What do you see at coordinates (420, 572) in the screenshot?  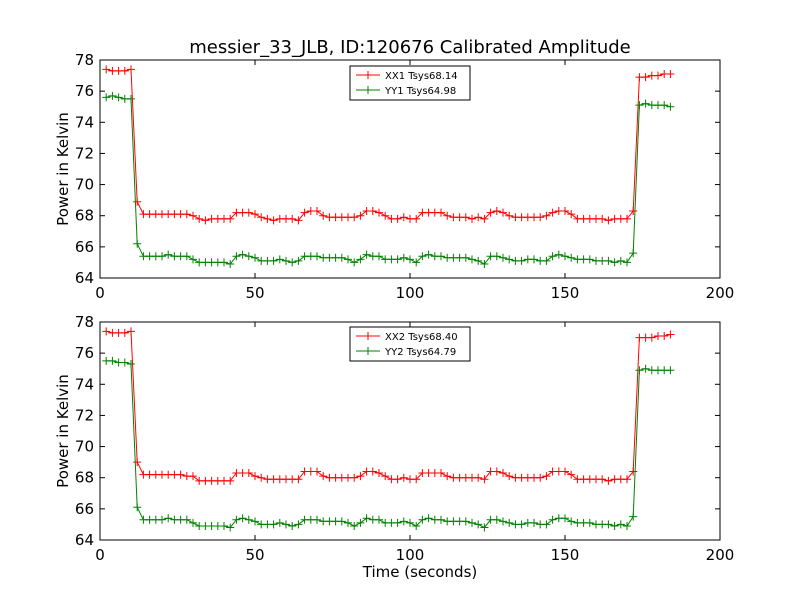 I see `x-axis-label: Time (seconds)` at bounding box center [420, 572].